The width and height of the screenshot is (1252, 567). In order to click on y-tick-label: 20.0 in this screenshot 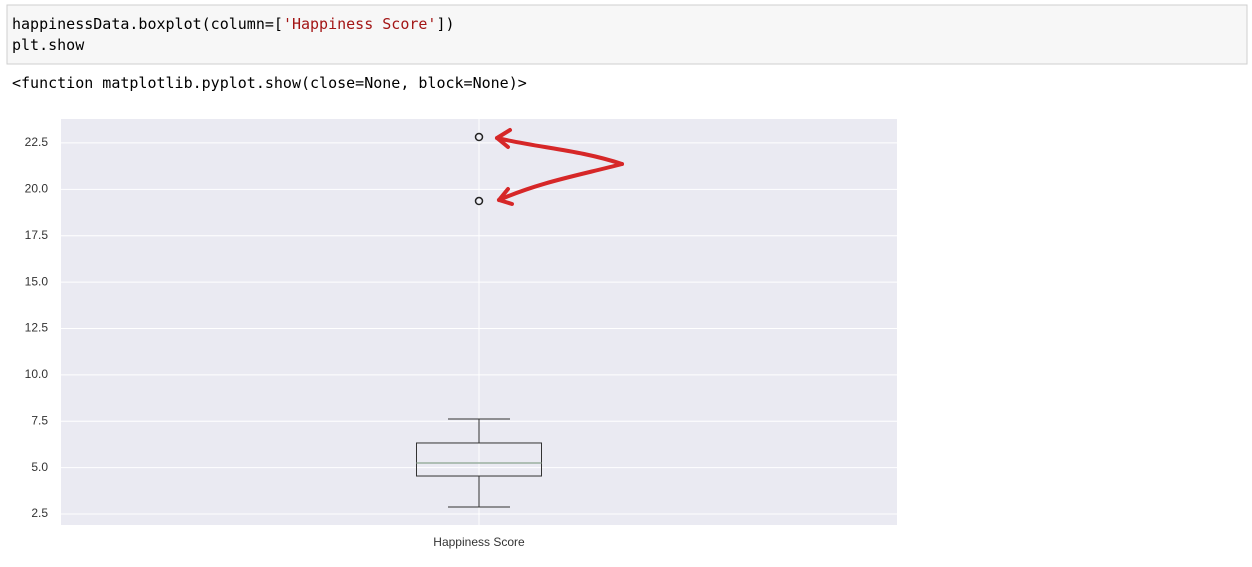, I will do `click(37, 188)`.